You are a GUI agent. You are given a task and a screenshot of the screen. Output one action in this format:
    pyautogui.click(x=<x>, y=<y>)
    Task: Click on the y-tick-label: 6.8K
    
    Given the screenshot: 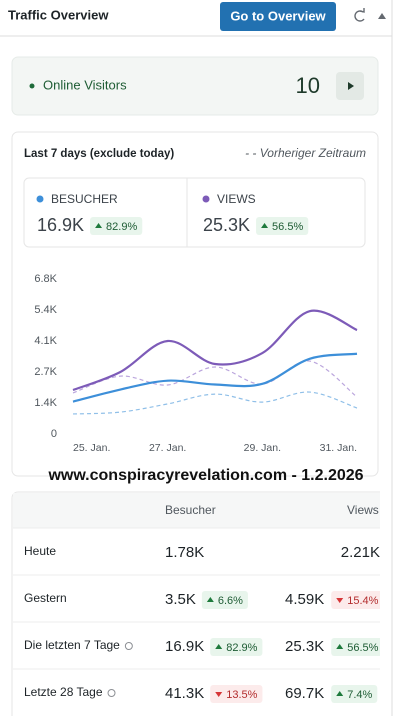 What is the action you would take?
    pyautogui.click(x=45, y=279)
    